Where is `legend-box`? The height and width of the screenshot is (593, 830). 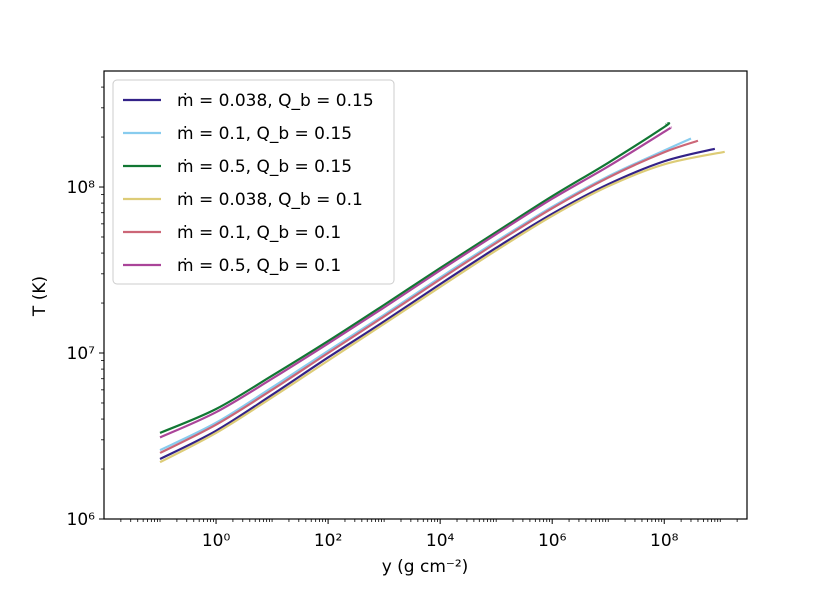
legend-box is located at coordinates (253, 182).